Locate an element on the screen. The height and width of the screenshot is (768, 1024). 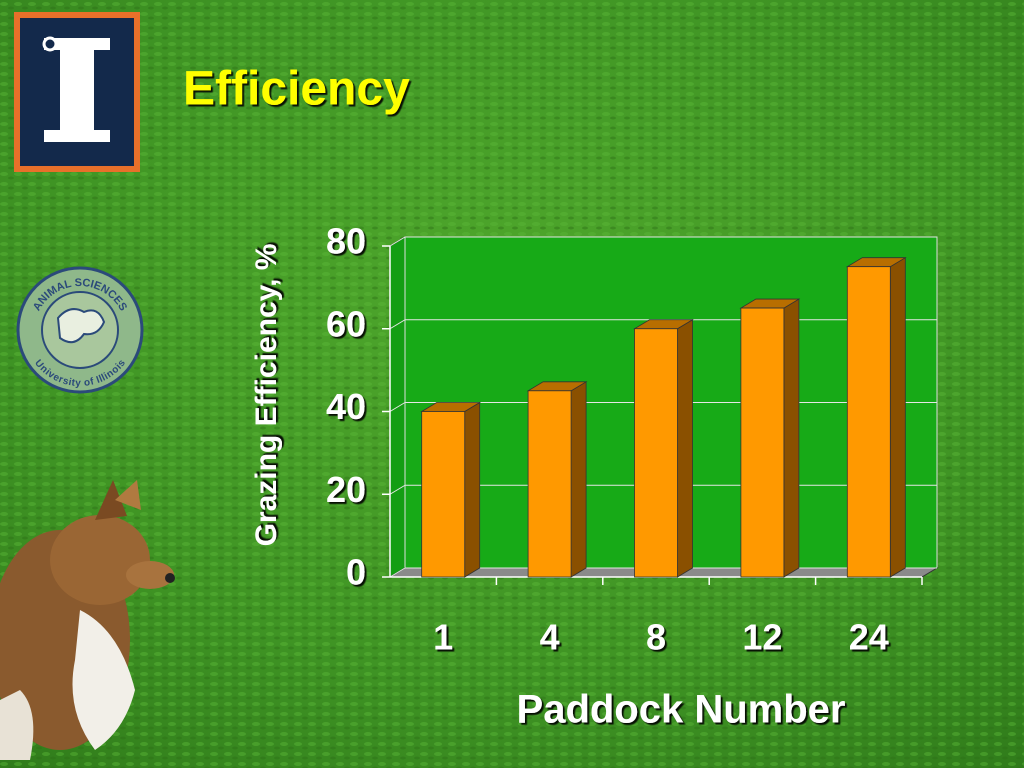
y-tick-label: 40 is located at coordinates (346, 406).